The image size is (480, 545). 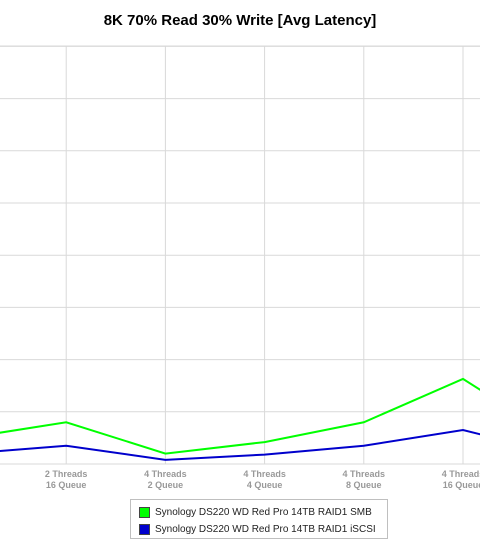 I want to click on x-tick-label: 4 Threads 8 Queue, so click(x=364, y=479).